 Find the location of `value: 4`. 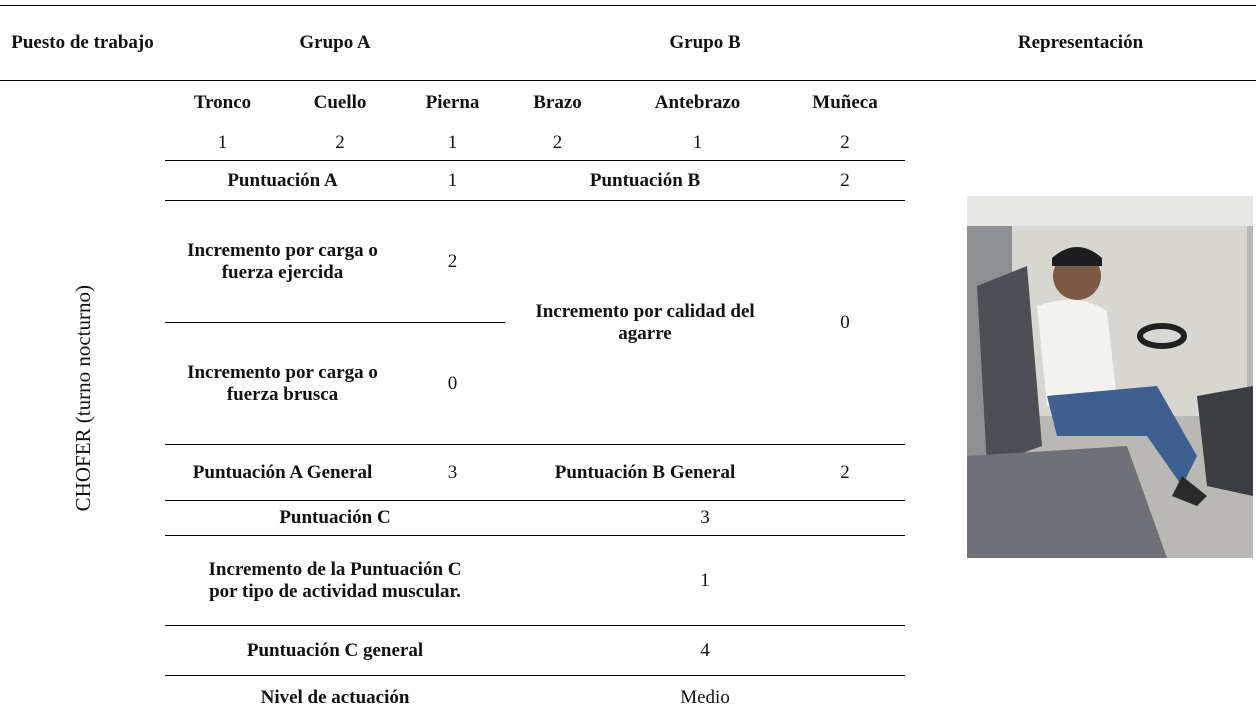

value: 4 is located at coordinates (705, 650).